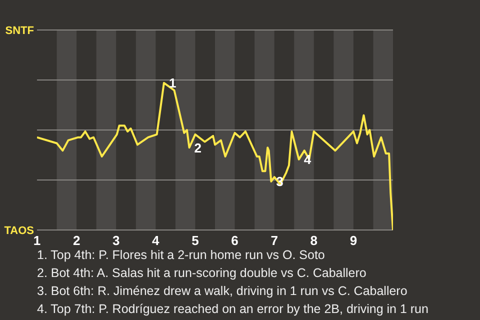 This screenshot has height=320, width=480. Describe the element at coordinates (198, 148) in the screenshot. I see `annotation: 2` at that location.